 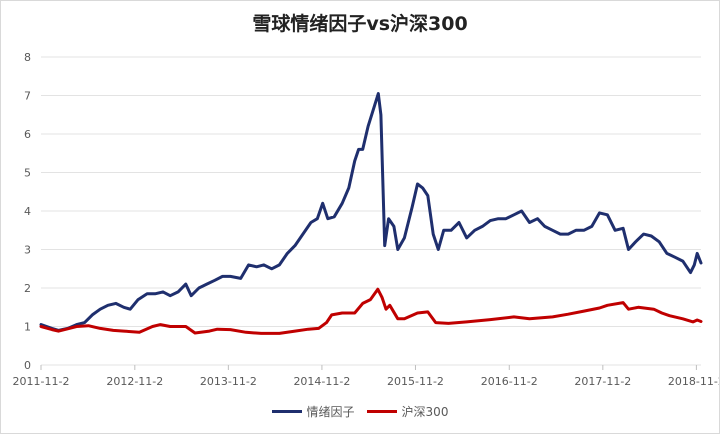 What do you see at coordinates (27, 327) in the screenshot?
I see `y-tick-label: 1` at bounding box center [27, 327].